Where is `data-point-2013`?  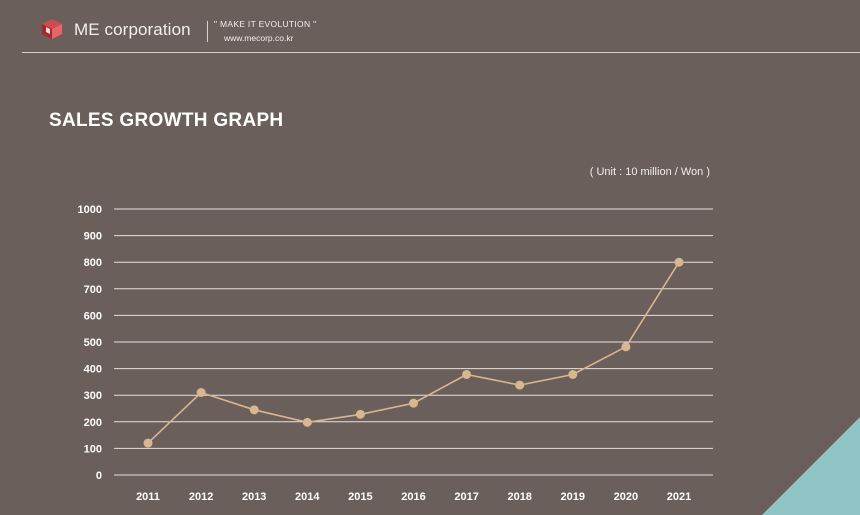
data-point-2013 is located at coordinates (254, 410).